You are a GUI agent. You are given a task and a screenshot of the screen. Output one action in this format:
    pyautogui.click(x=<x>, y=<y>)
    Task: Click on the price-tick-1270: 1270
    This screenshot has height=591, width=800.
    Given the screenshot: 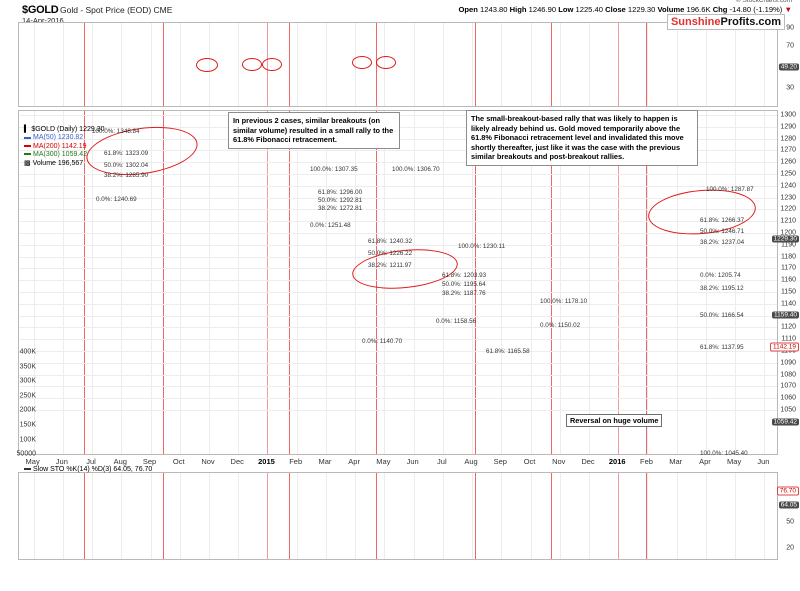 What is the action you would take?
    pyautogui.click(x=788, y=150)
    